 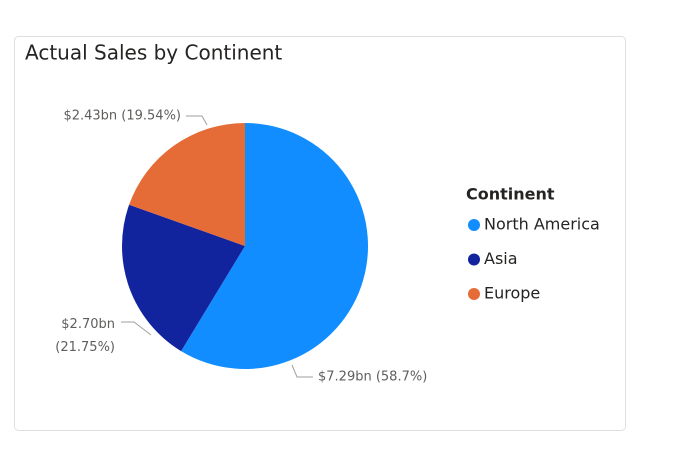 I want to click on data-label: $7.29bn (58.7%), so click(x=372, y=377).